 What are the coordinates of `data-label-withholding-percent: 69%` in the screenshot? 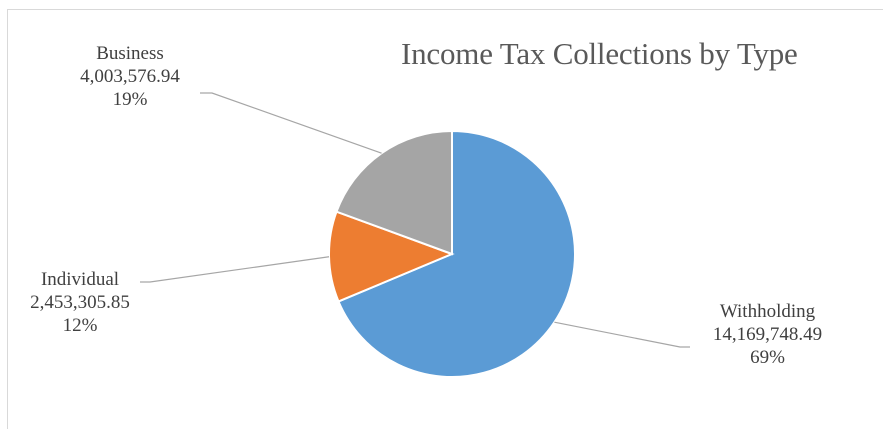 It's located at (767, 357).